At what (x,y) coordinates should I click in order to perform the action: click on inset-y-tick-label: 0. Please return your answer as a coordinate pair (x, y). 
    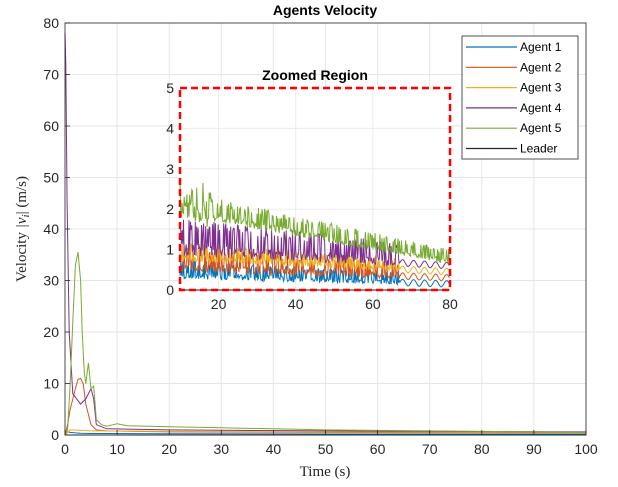
    Looking at the image, I should click on (170, 290).